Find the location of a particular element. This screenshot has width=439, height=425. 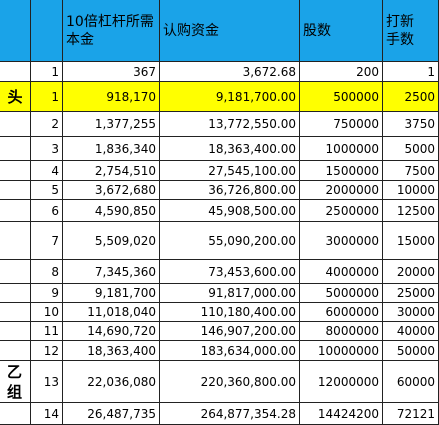

data-cell: 10000000 is located at coordinates (341, 351).